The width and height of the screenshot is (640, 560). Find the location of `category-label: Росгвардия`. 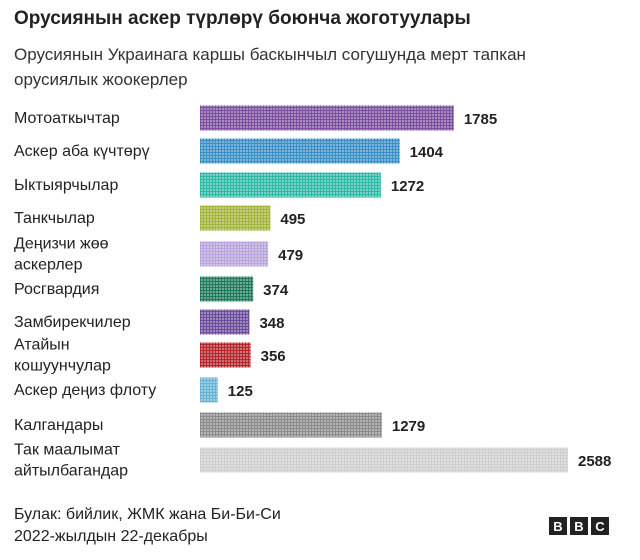

category-label: Росгвардия is located at coordinates (56, 289).